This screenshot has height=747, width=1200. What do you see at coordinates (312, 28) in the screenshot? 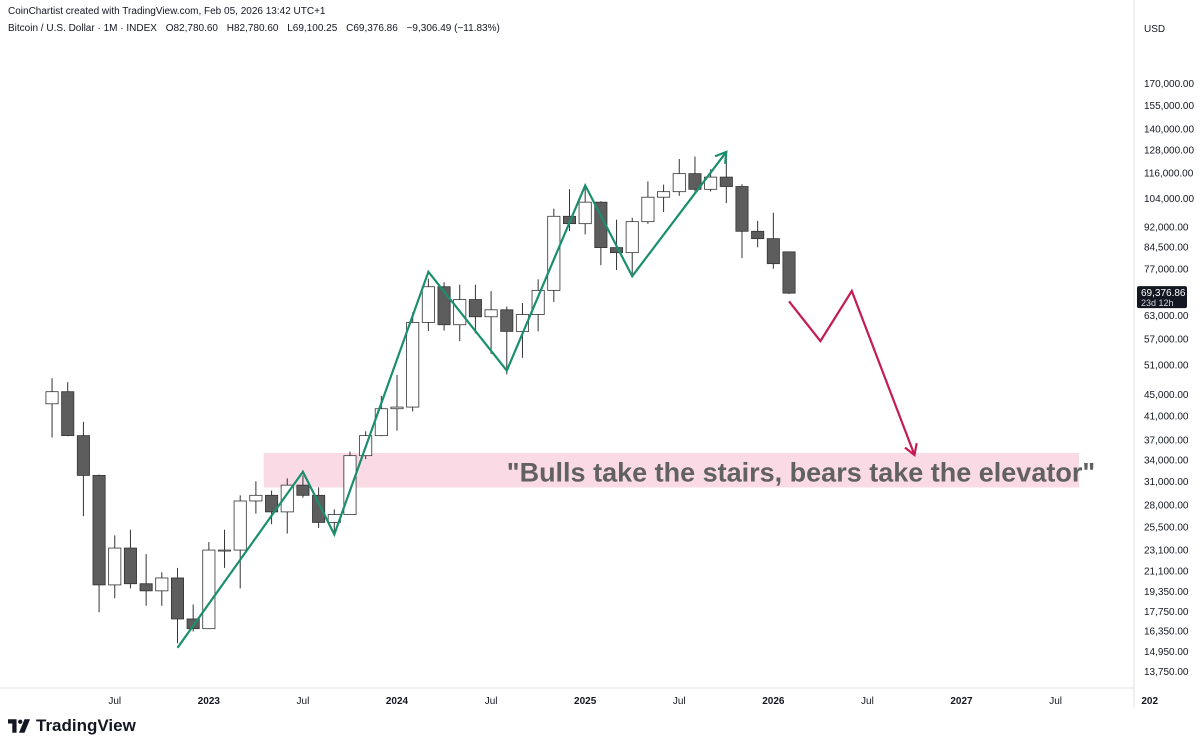
I see `ohlc-low: L69,100.25` at bounding box center [312, 28].